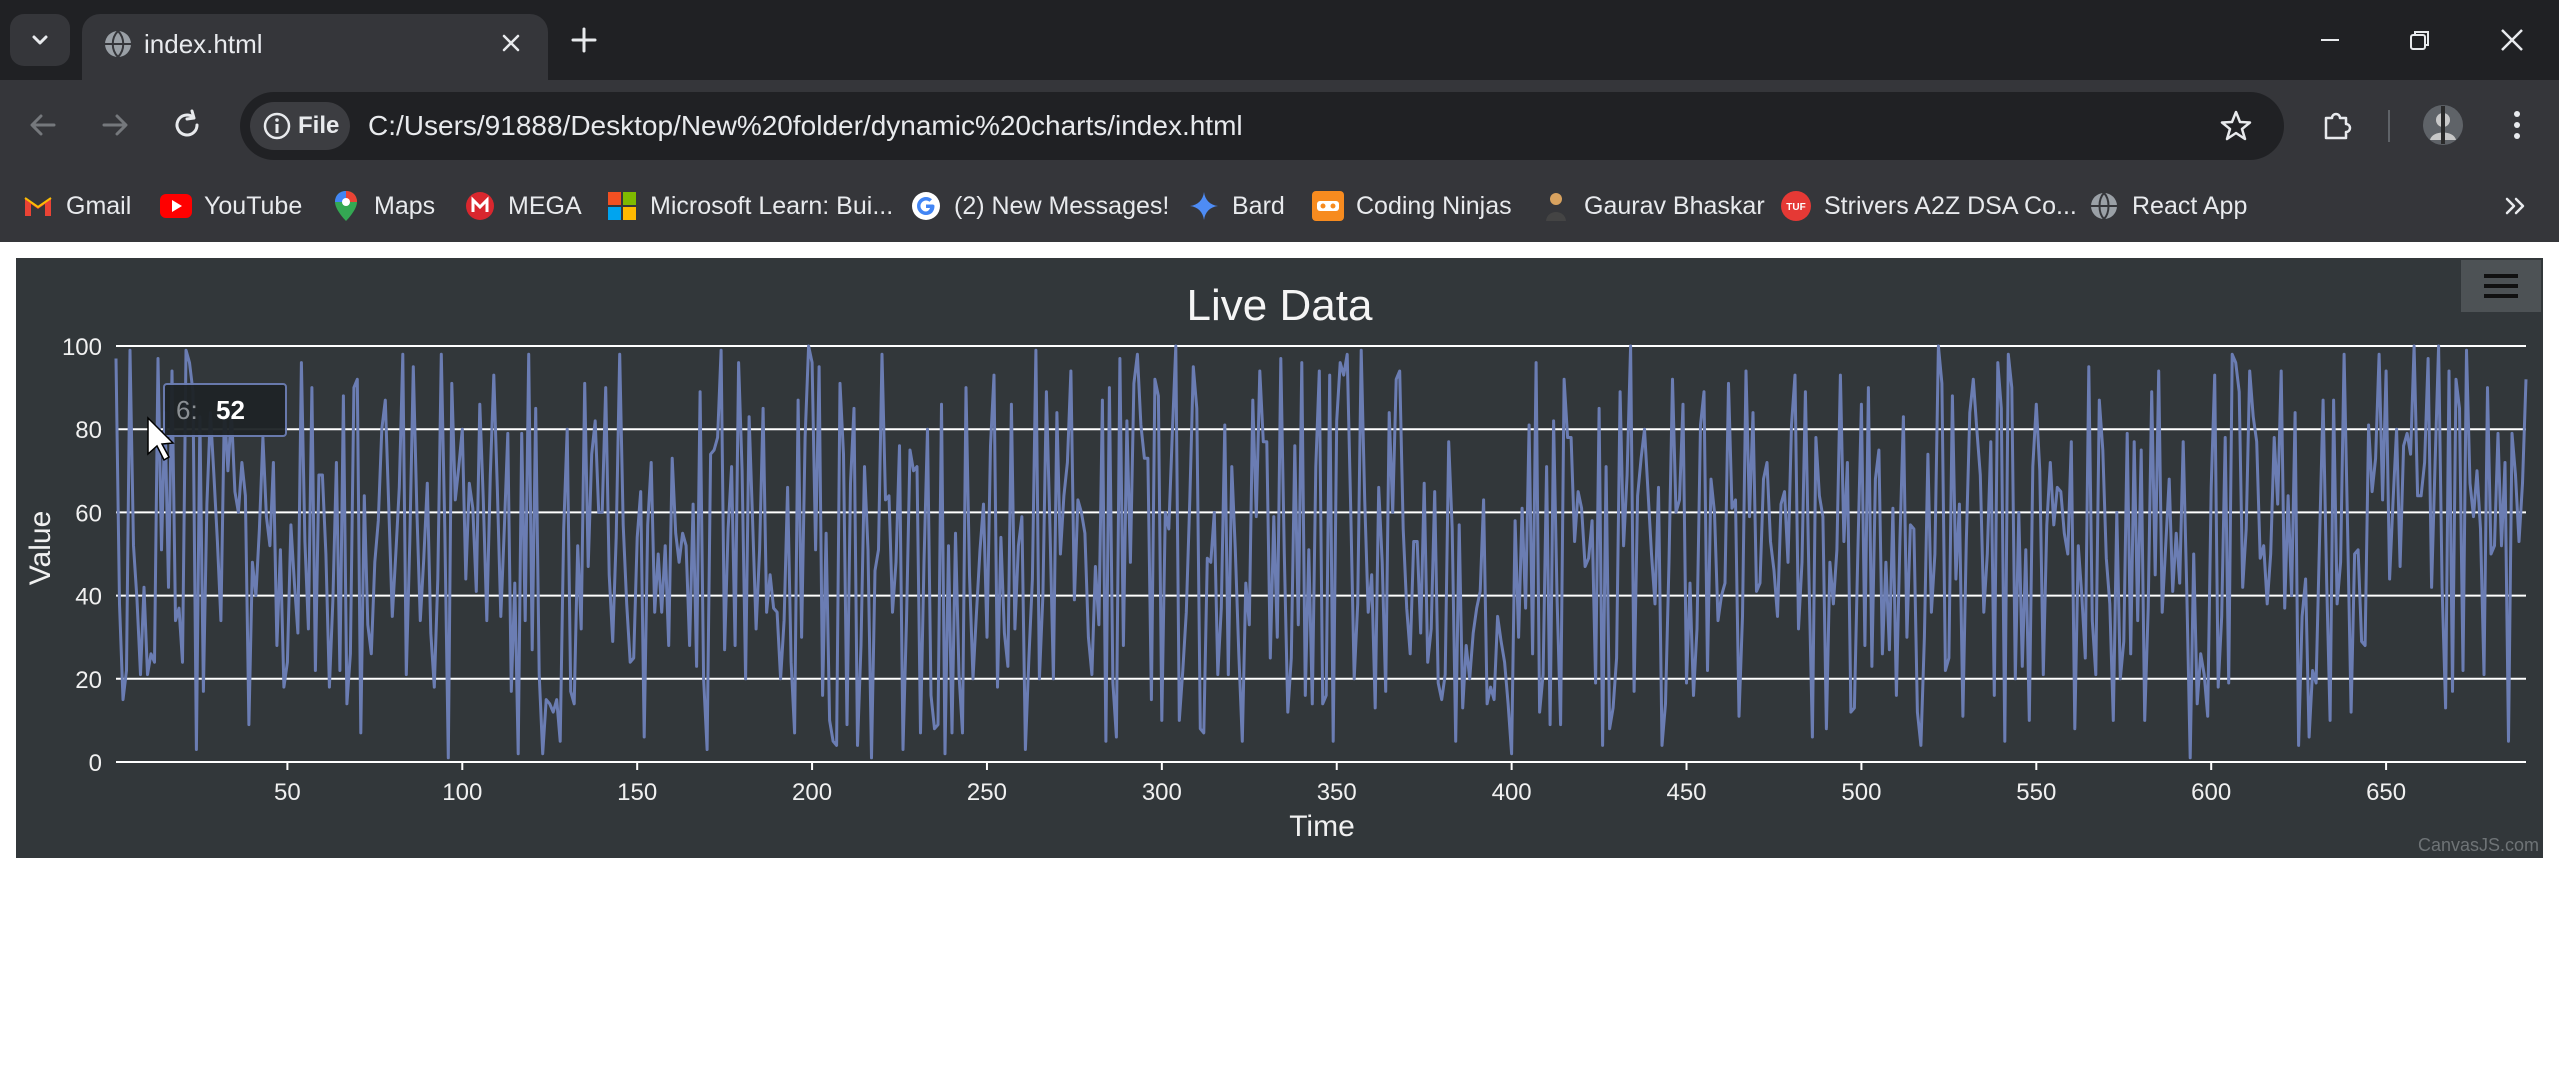 Image resolution: width=2559 pixels, height=1092 pixels. I want to click on toolbar-divider, so click(2389, 126).